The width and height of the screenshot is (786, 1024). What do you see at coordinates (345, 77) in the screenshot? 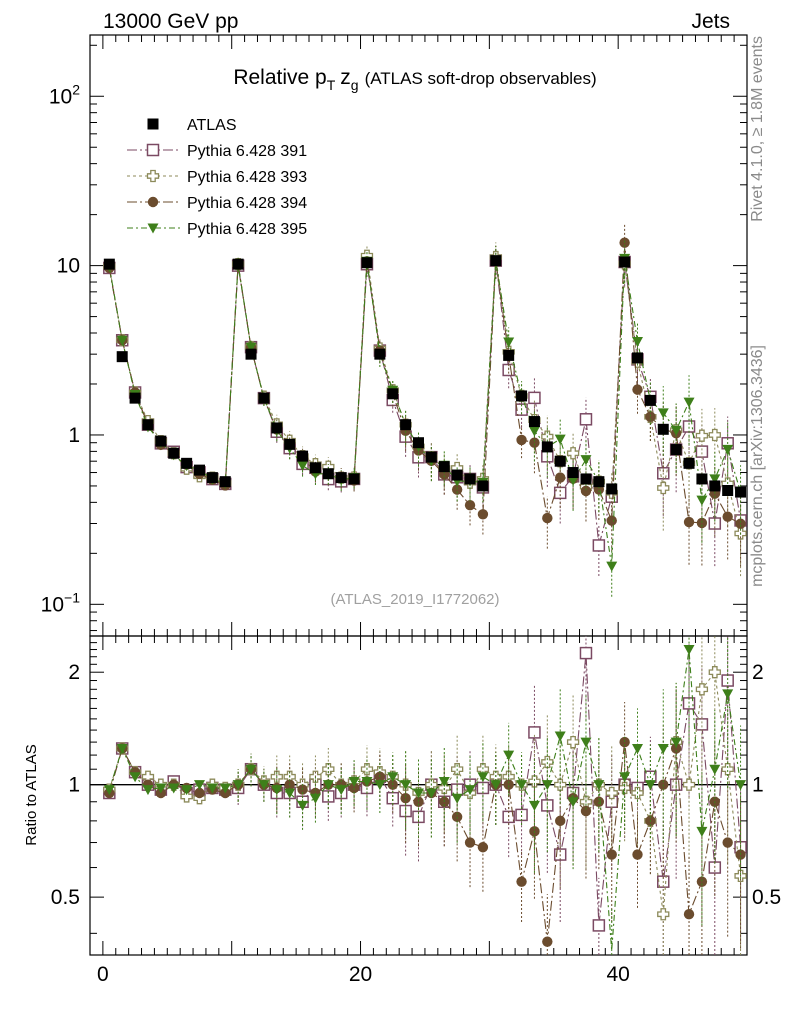
I see `title-z: z` at bounding box center [345, 77].